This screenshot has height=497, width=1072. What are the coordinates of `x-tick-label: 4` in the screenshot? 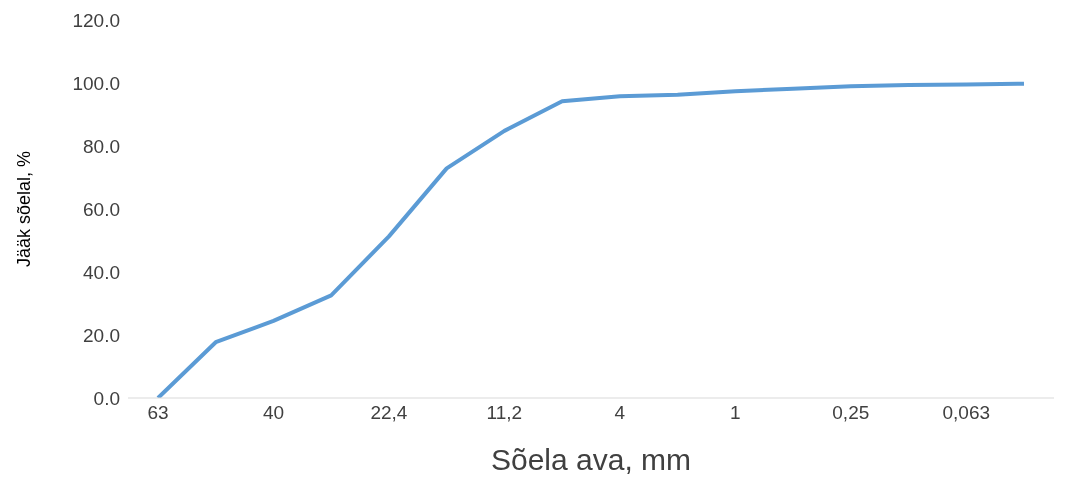 It's located at (620, 413).